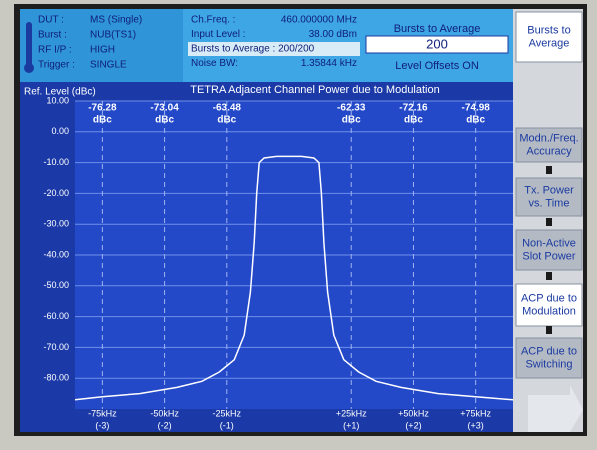 This screenshot has width=597, height=450. What do you see at coordinates (437, 29) in the screenshot?
I see `entry-title: Bursts to Average` at bounding box center [437, 29].